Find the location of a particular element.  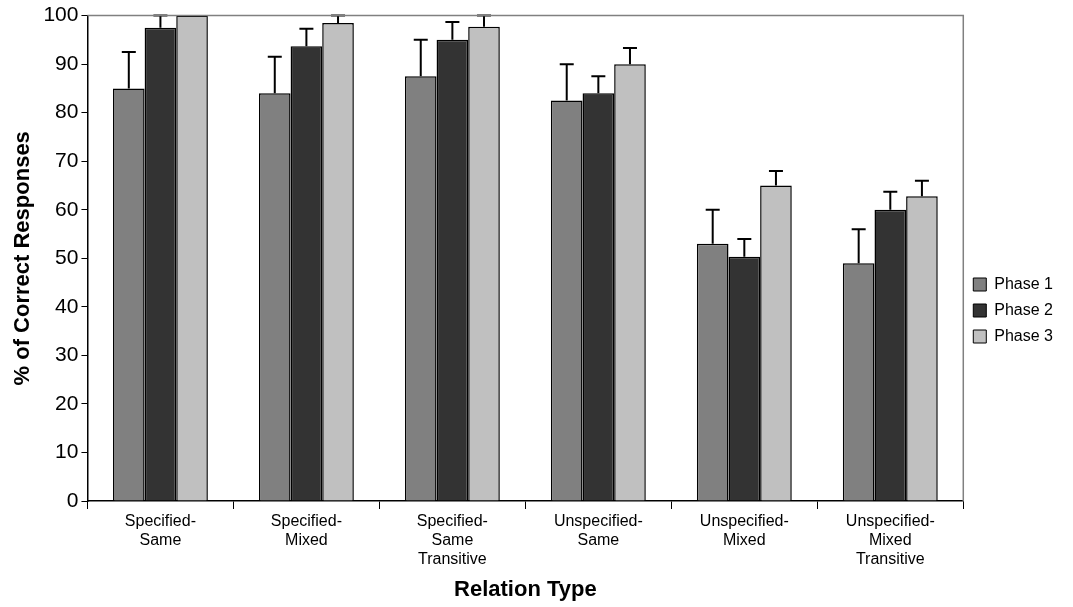

y-tick-label: 90 is located at coordinates (67, 62).